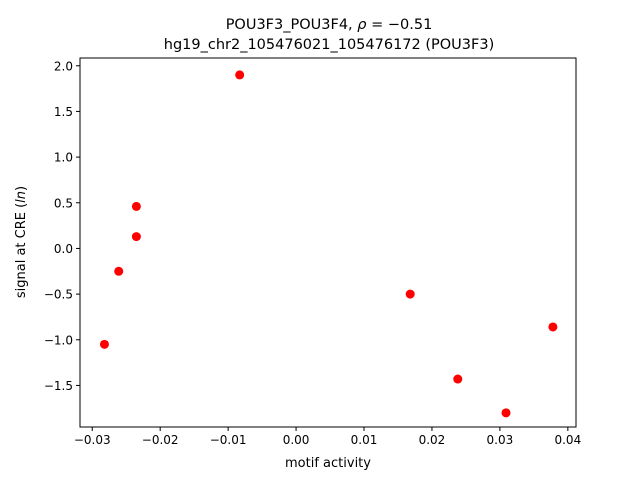 The width and height of the screenshot is (640, 484). I want to click on x-tick-label: −0.01, so click(228, 440).